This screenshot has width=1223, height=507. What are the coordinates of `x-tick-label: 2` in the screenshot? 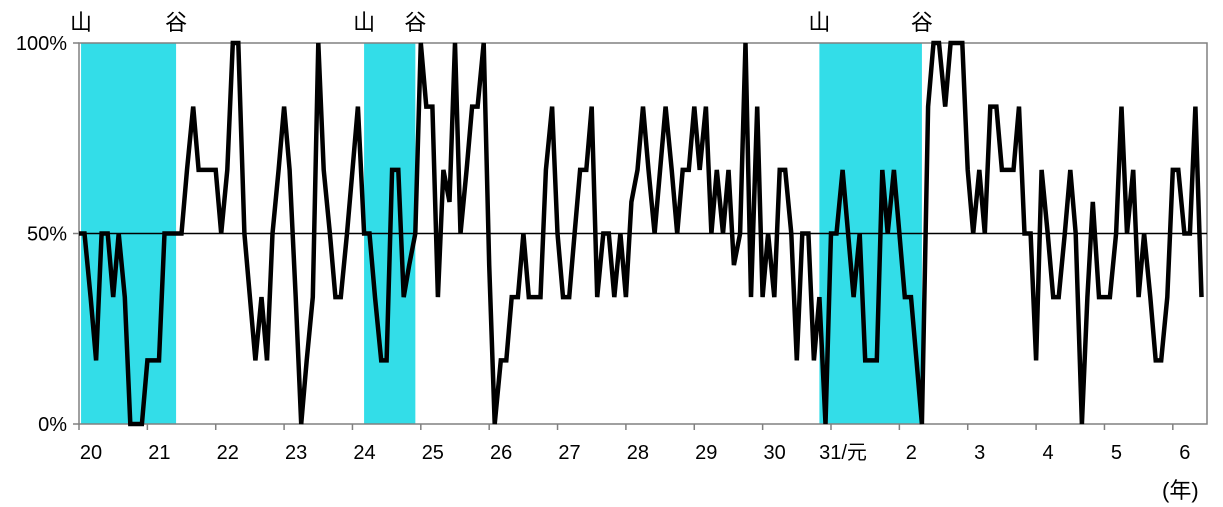 It's located at (911, 453).